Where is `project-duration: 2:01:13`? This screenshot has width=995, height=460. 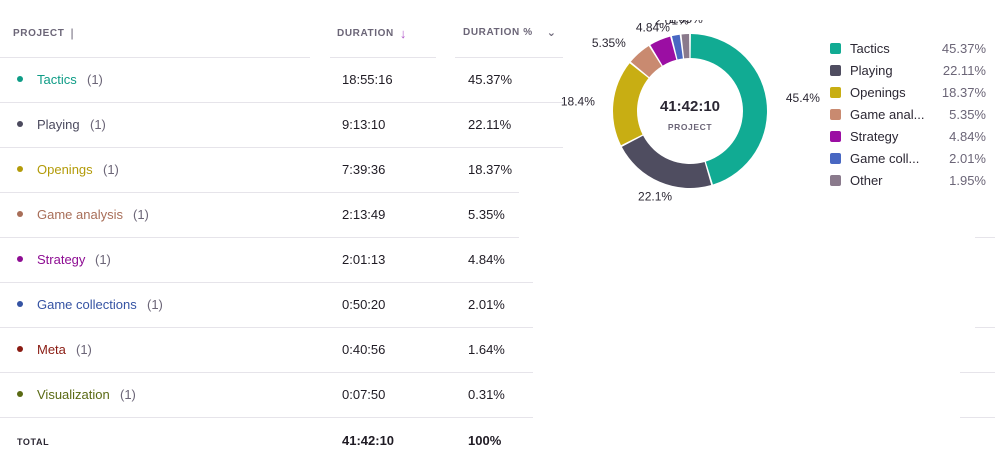 project-duration: 2:01:13 is located at coordinates (364, 259).